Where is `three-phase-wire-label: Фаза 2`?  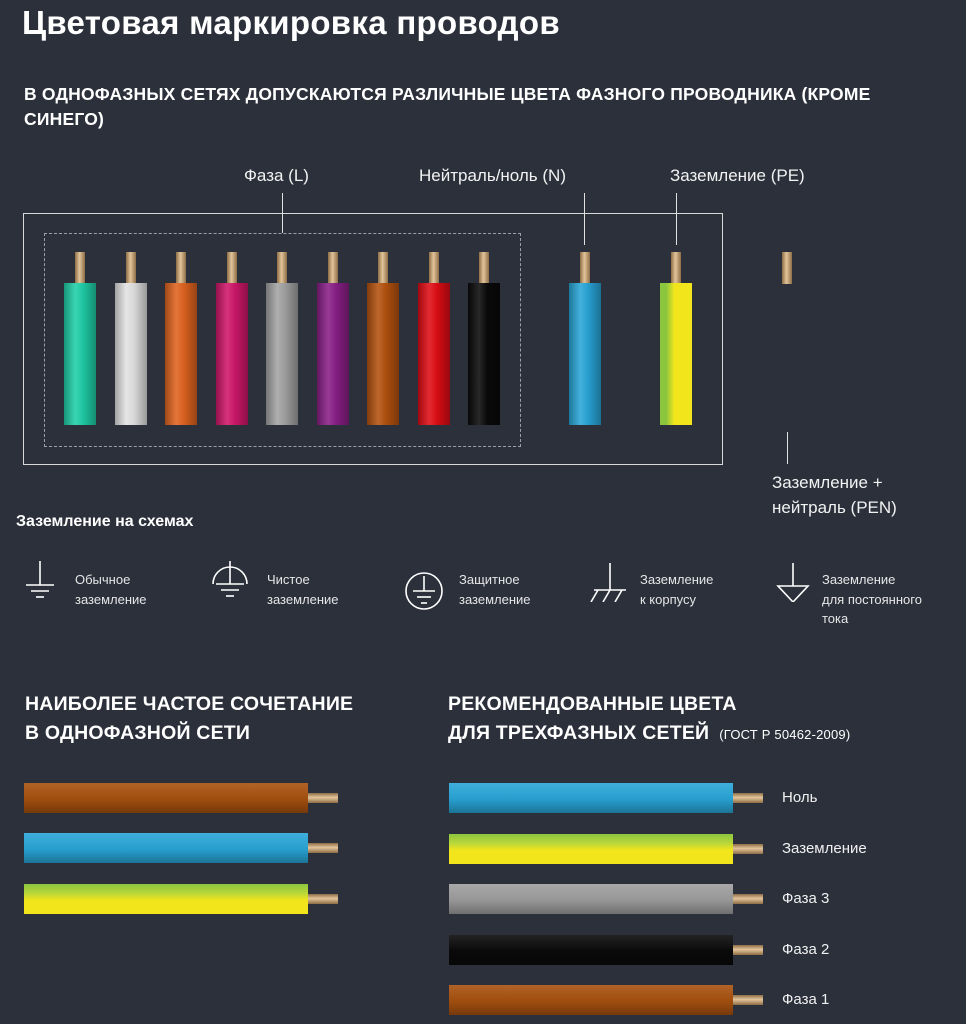
three-phase-wire-label: Фаза 2 is located at coordinates (806, 949).